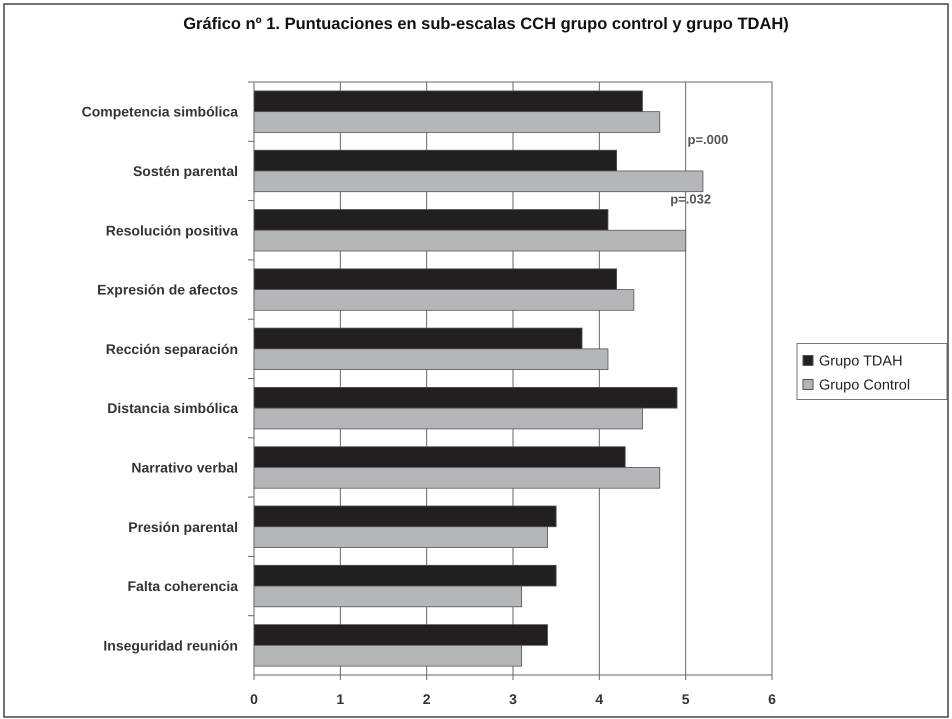 This screenshot has width=952, height=719. Describe the element at coordinates (486, 24) in the screenshot. I see `chart-title: Gráfico nº 1. Puntuaciones en sub-escalas CCH grupo control y grupo TDAH)` at that location.